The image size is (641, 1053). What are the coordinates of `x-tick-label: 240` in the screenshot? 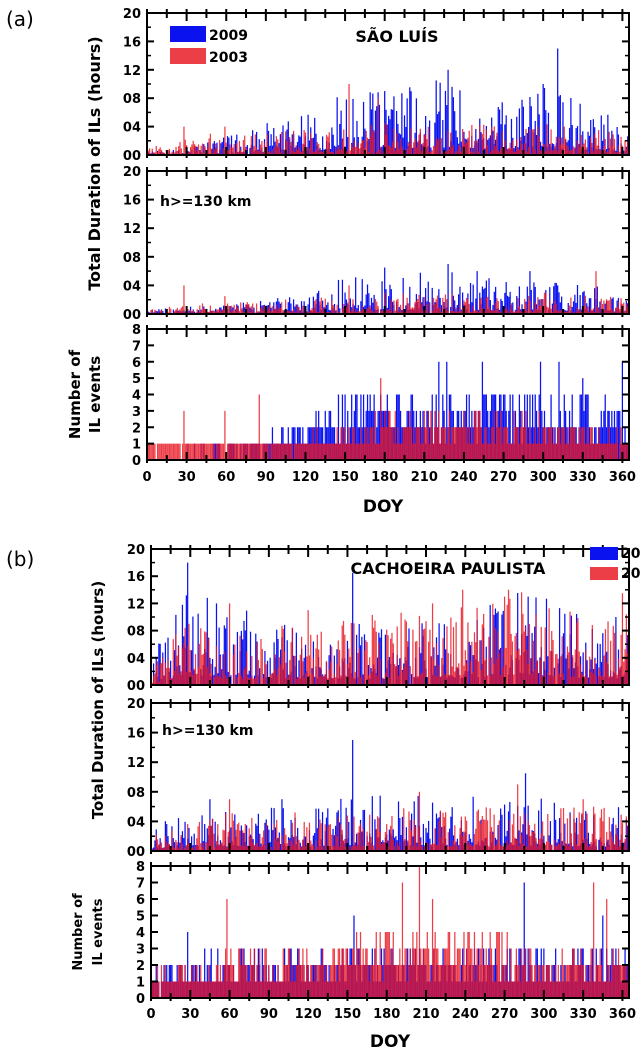 It's located at (465, 1014).